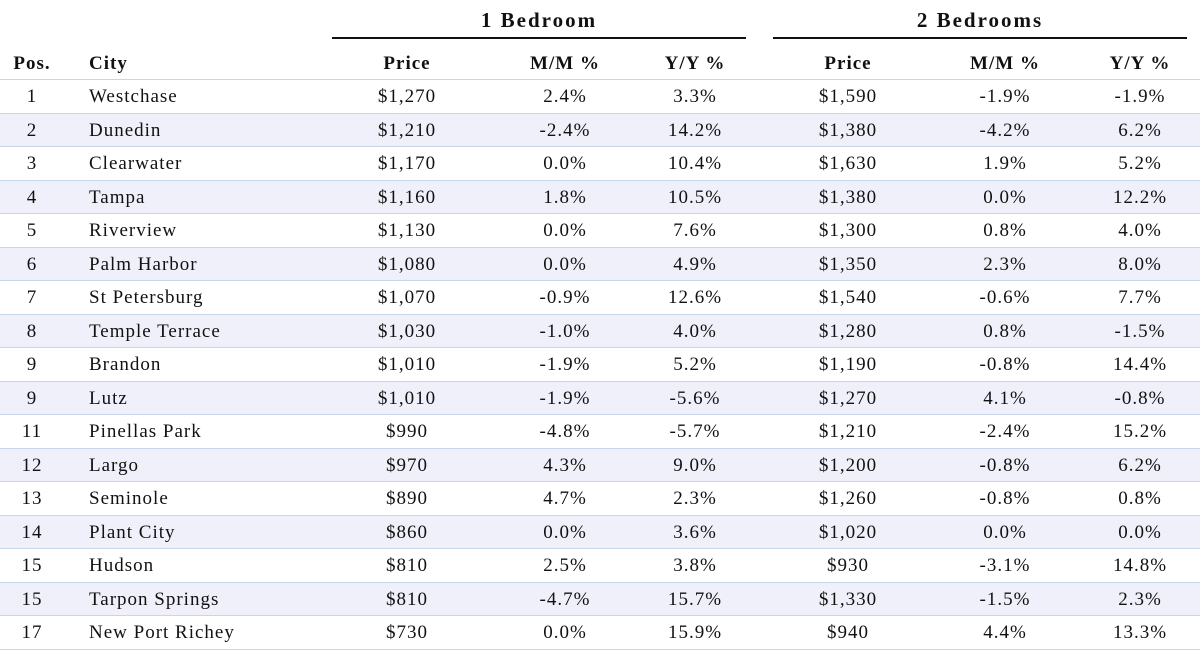  Describe the element at coordinates (32, 431) in the screenshot. I see `value-cell: 11` at that location.